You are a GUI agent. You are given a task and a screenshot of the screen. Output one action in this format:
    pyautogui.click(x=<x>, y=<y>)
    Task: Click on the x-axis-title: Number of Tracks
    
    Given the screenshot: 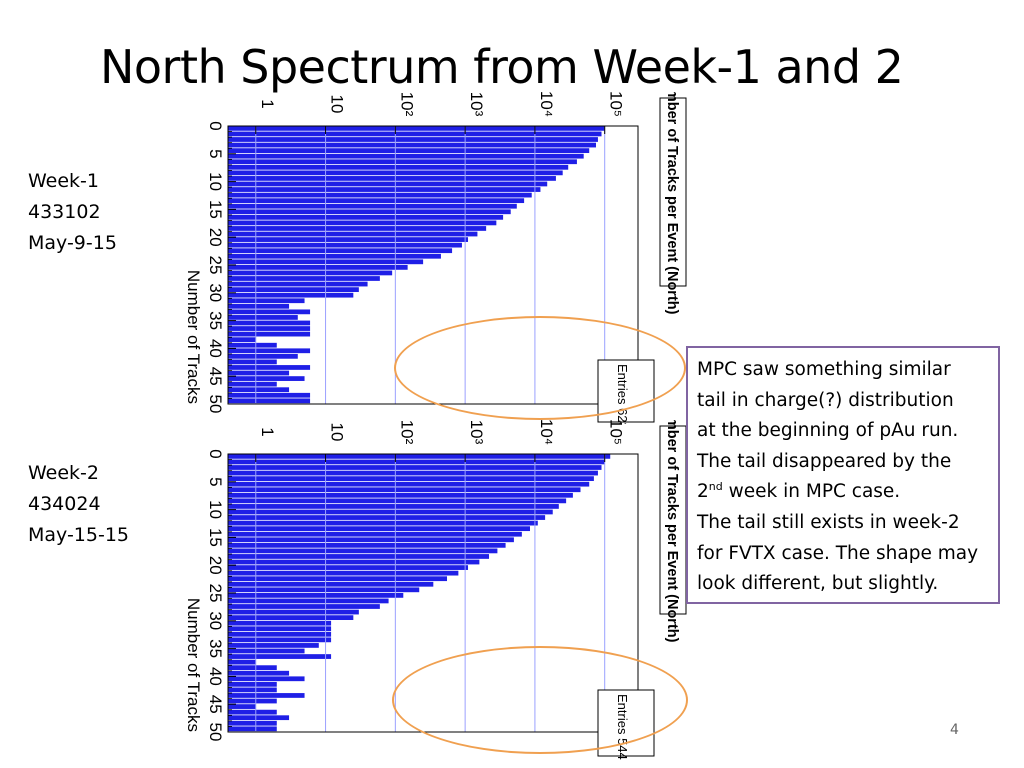 What is the action you would take?
    pyautogui.click(x=193, y=665)
    